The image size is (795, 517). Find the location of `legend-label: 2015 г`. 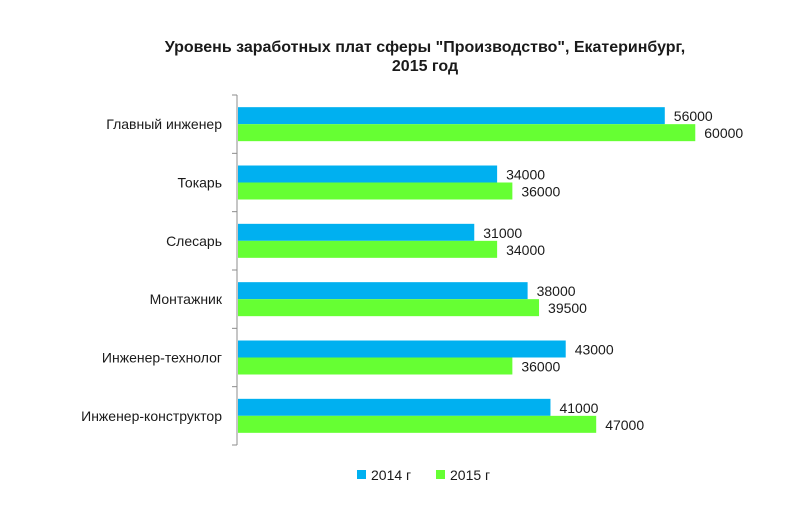

legend-label: 2015 г is located at coordinates (470, 475).